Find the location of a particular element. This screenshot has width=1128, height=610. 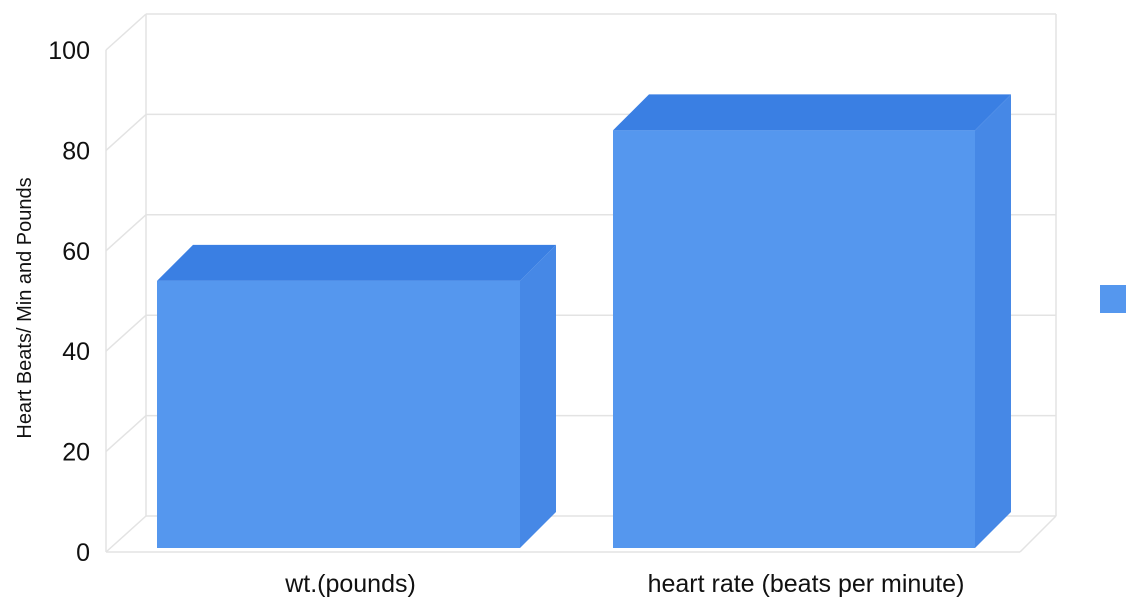

x-category-label: wt.(pounds) is located at coordinates (350, 584).